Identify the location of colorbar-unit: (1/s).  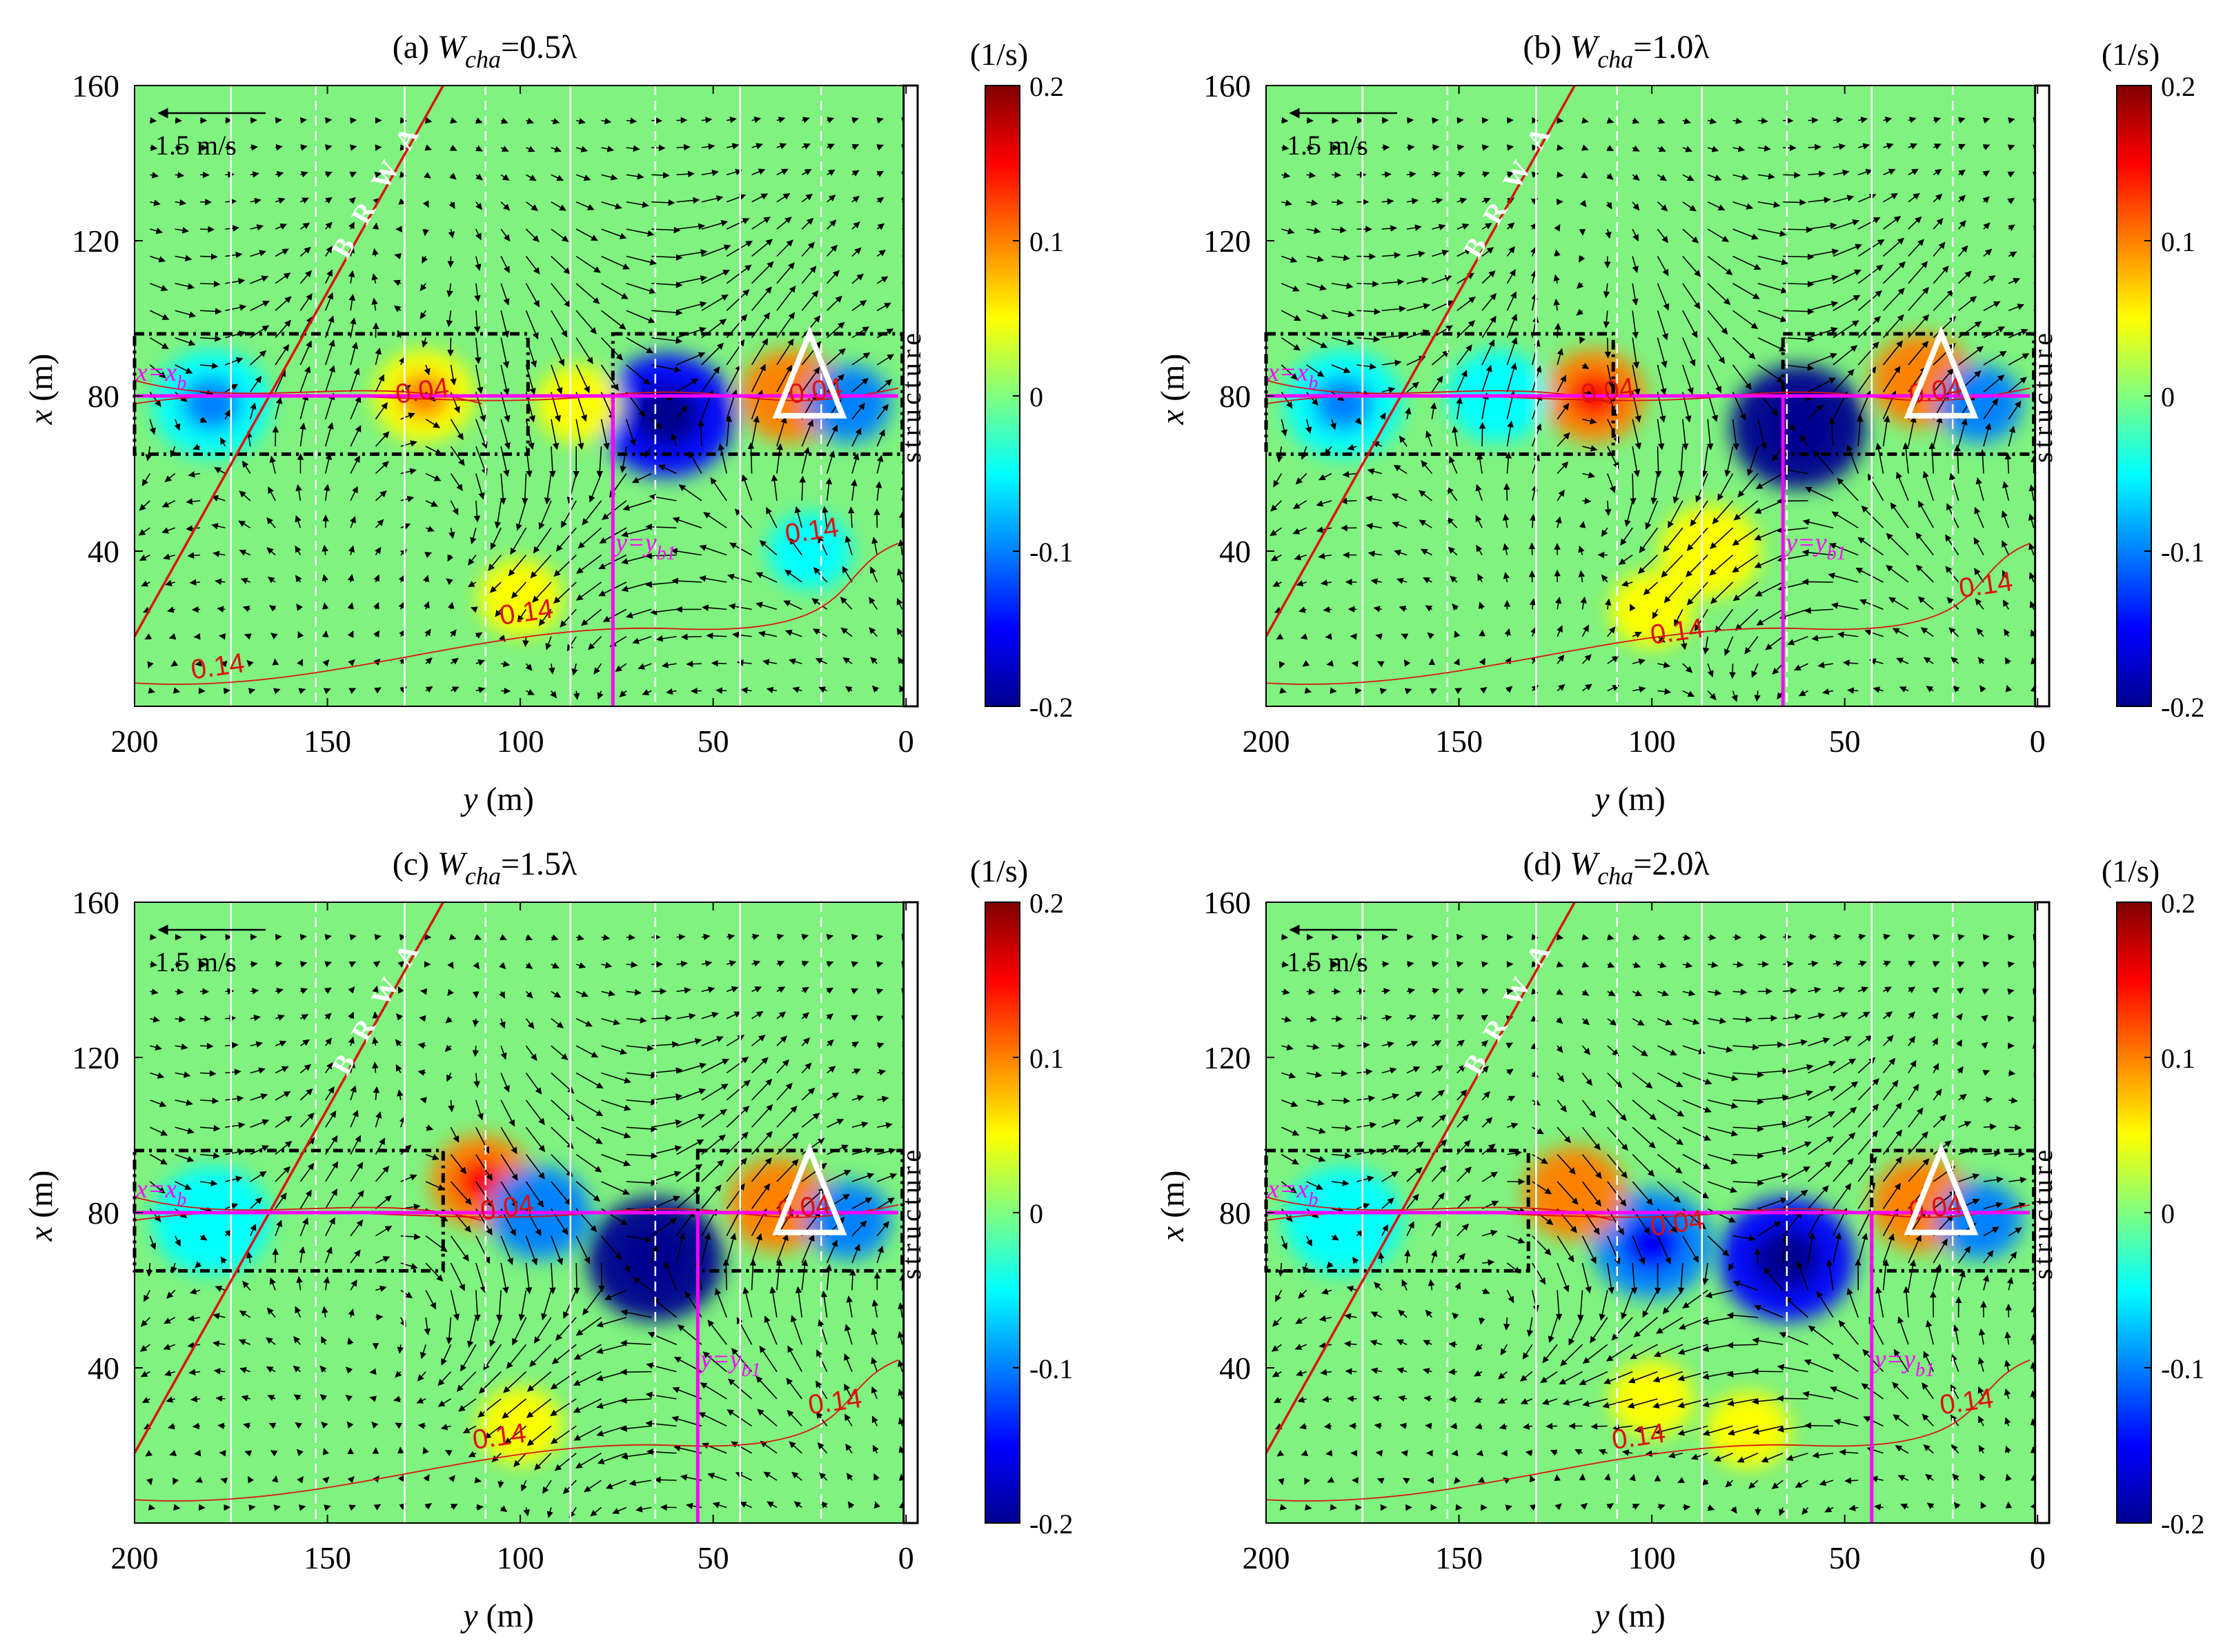
(2131, 54).